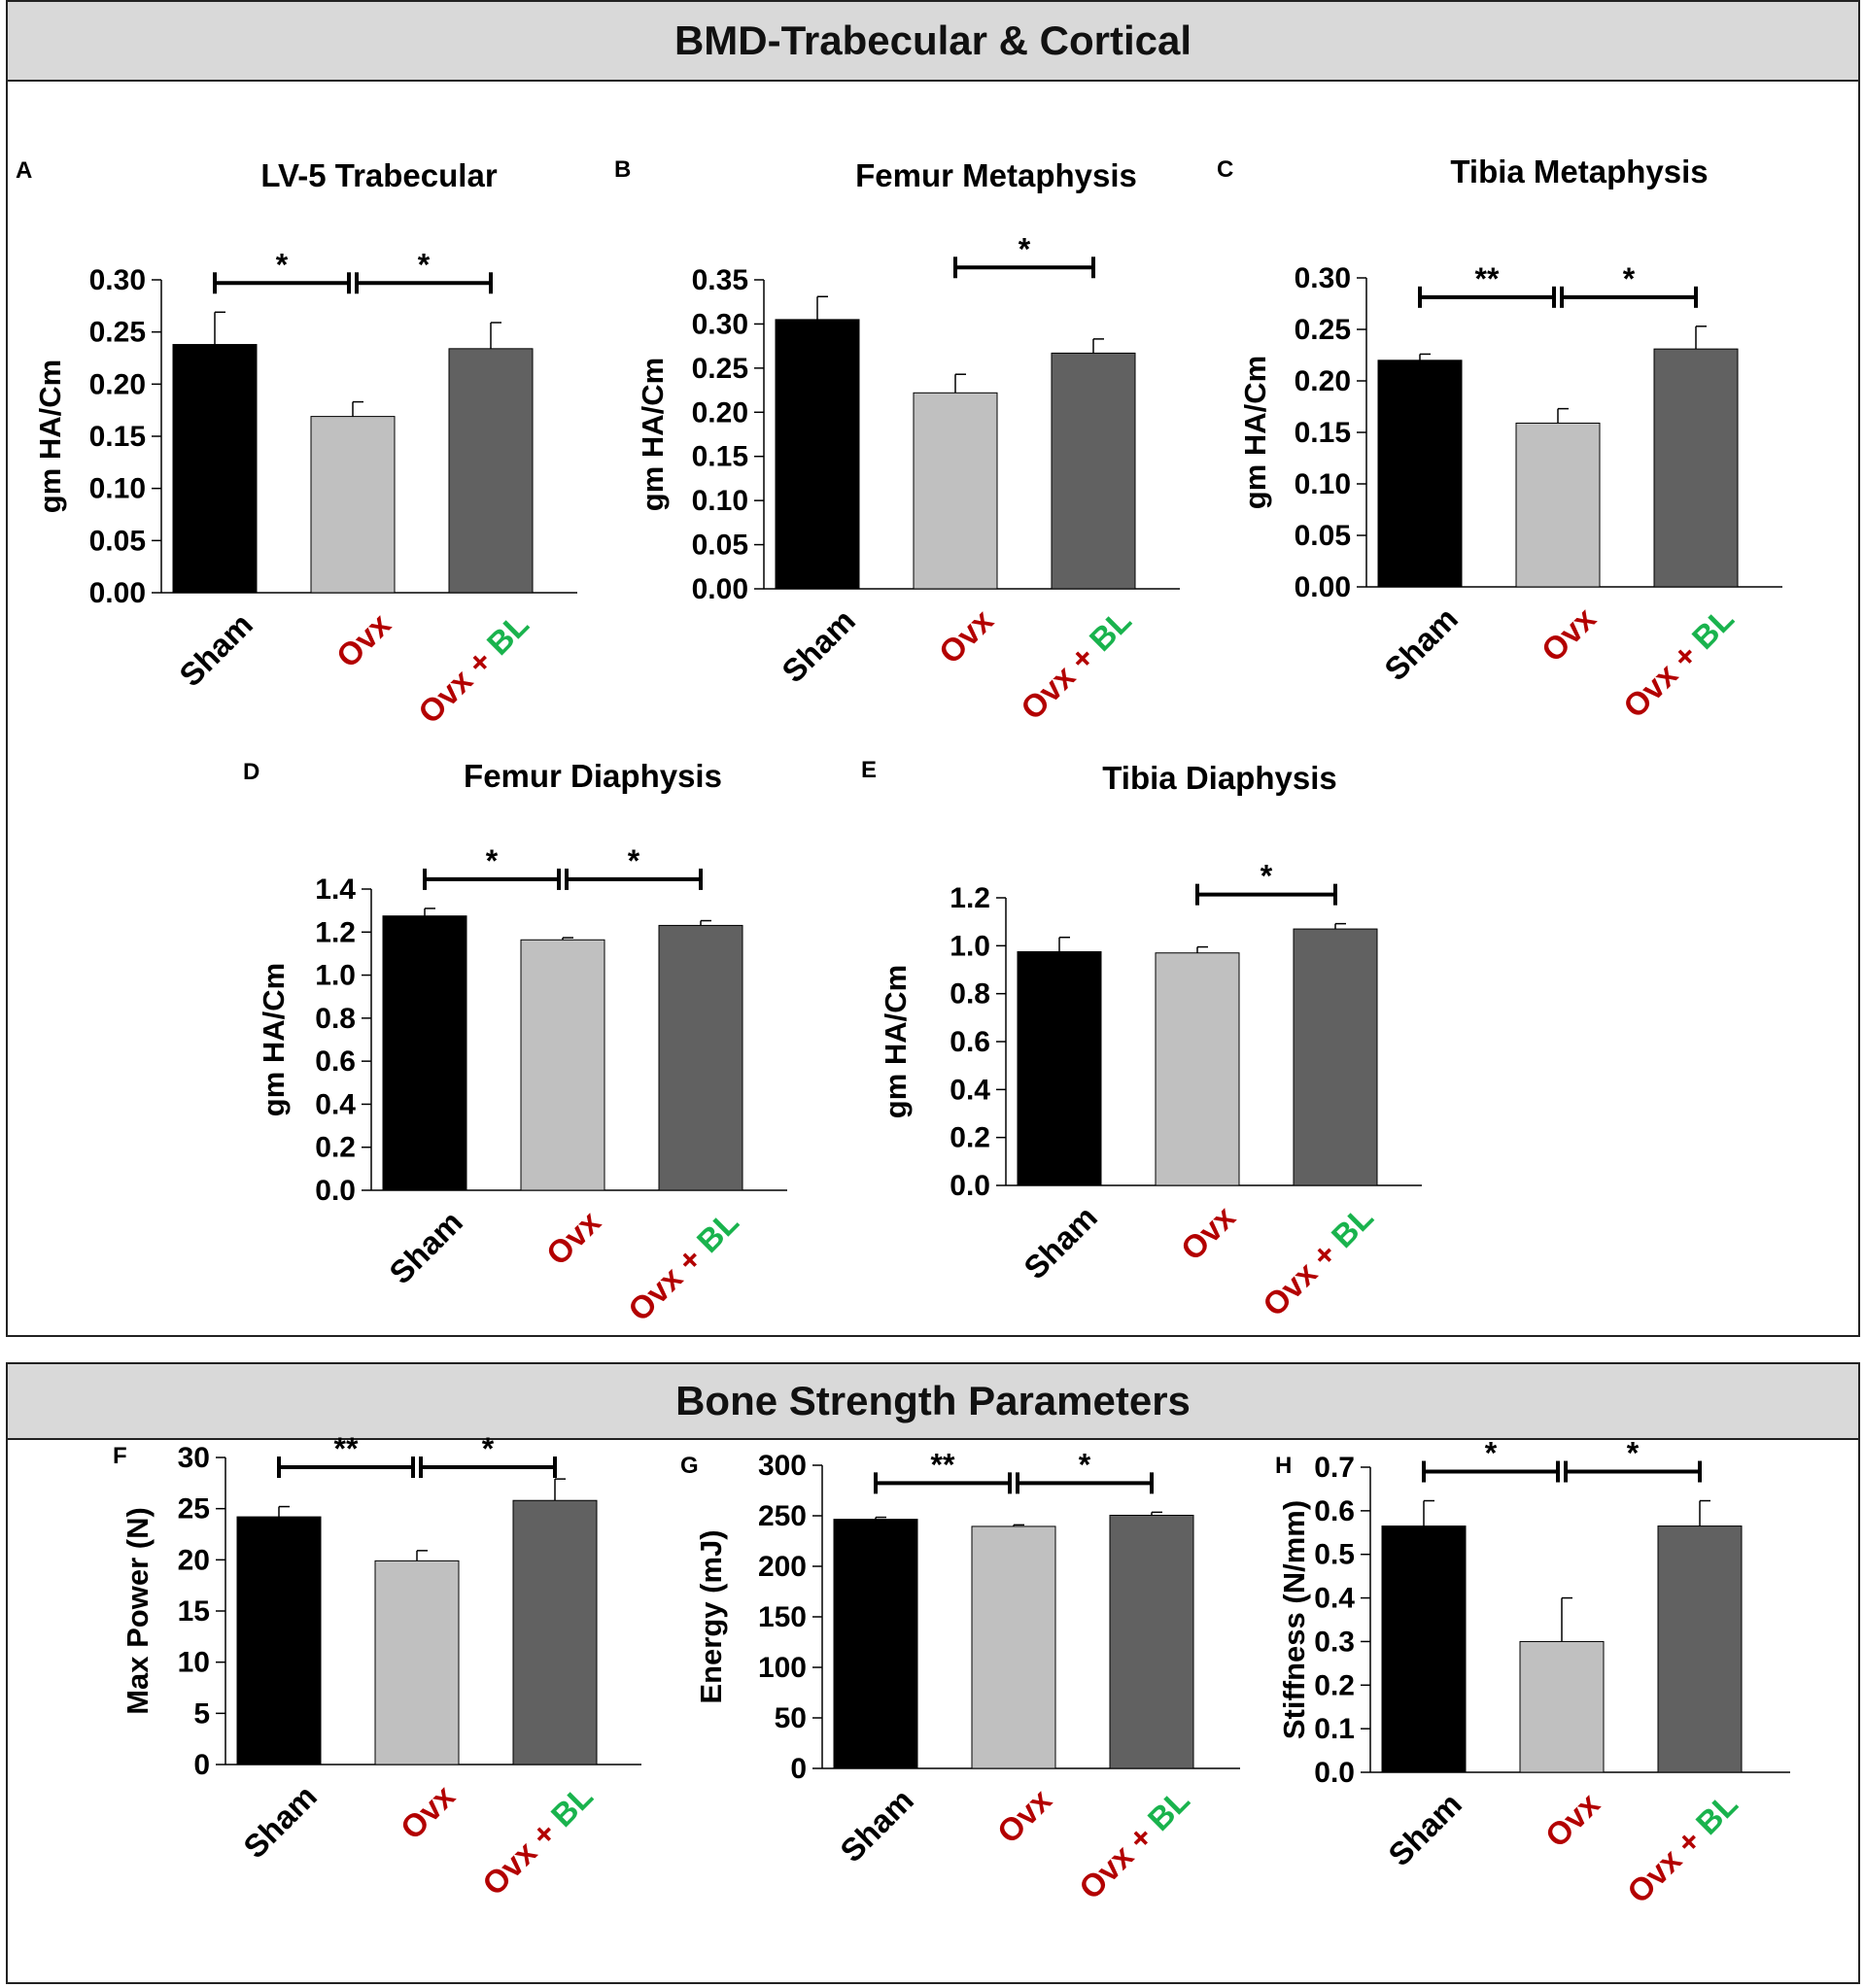 The width and height of the screenshot is (1865, 1988). Describe the element at coordinates (933, 42) in the screenshot. I see `bmd-section-title: BMD-Trabecular & Cortical` at that location.